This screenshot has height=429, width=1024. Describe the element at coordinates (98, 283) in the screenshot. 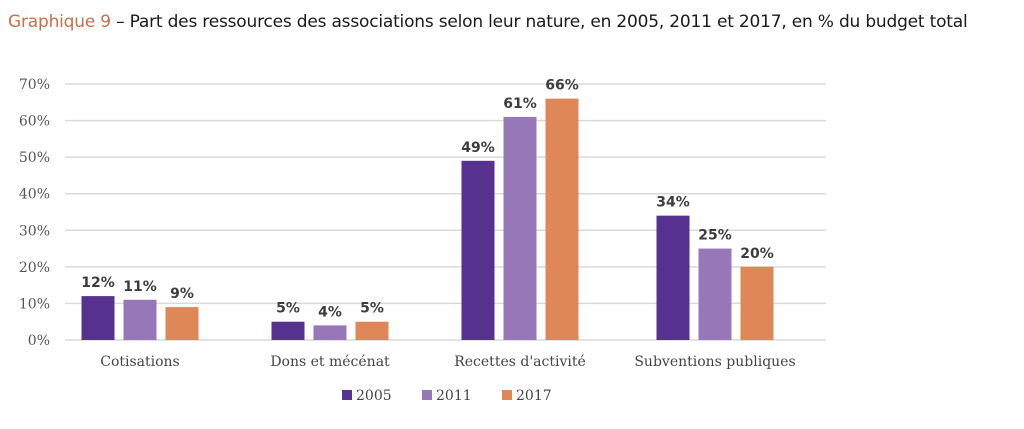

I see `data-label: 12%` at that location.